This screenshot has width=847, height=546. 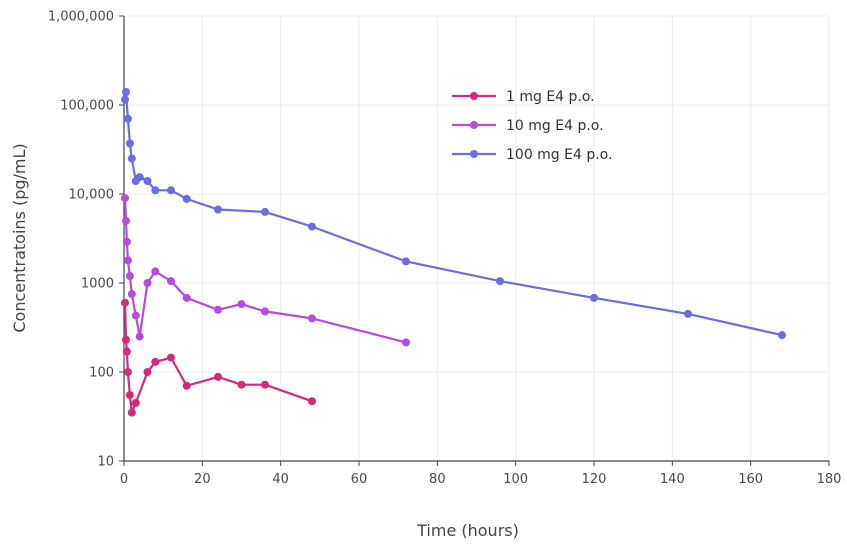 I want to click on y-tick-label: 10, so click(x=105, y=462).